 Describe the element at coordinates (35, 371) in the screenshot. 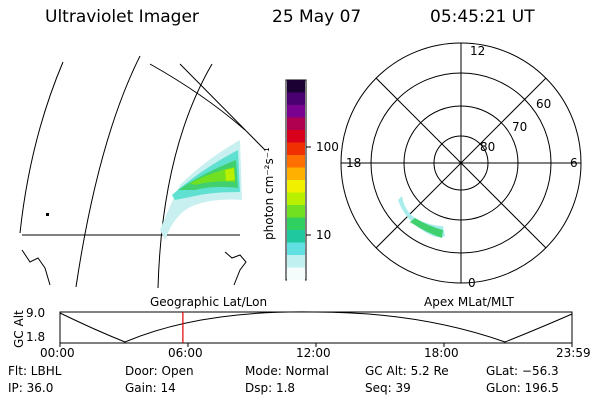

I see `status-filter: Flt: LBHL` at that location.